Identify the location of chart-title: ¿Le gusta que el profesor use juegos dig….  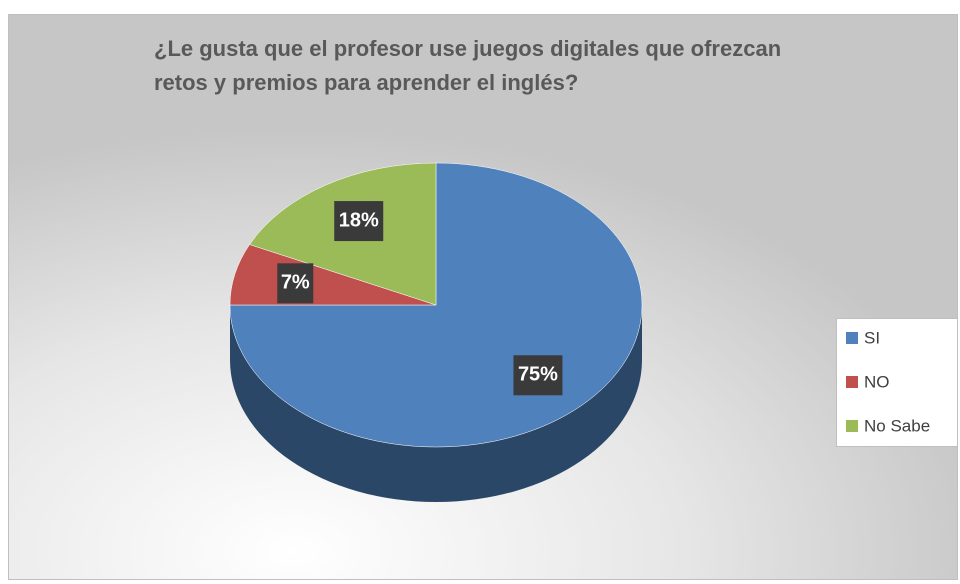
(468, 65).